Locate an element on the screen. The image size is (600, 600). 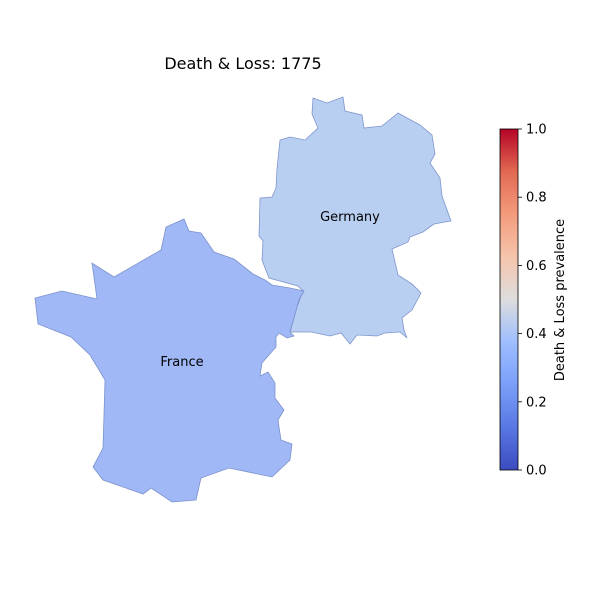
region-label-germany: Germany is located at coordinates (350, 217).